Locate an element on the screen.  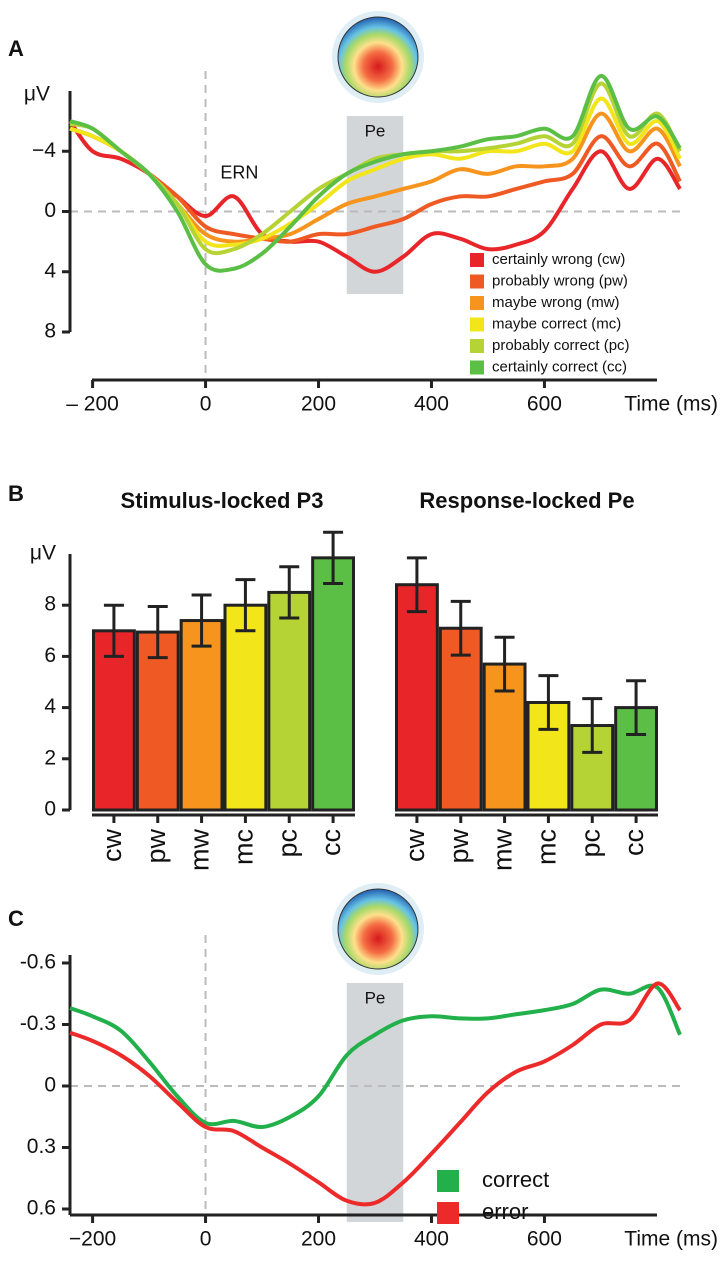
y-tick-label: 2 is located at coordinates (50, 757).